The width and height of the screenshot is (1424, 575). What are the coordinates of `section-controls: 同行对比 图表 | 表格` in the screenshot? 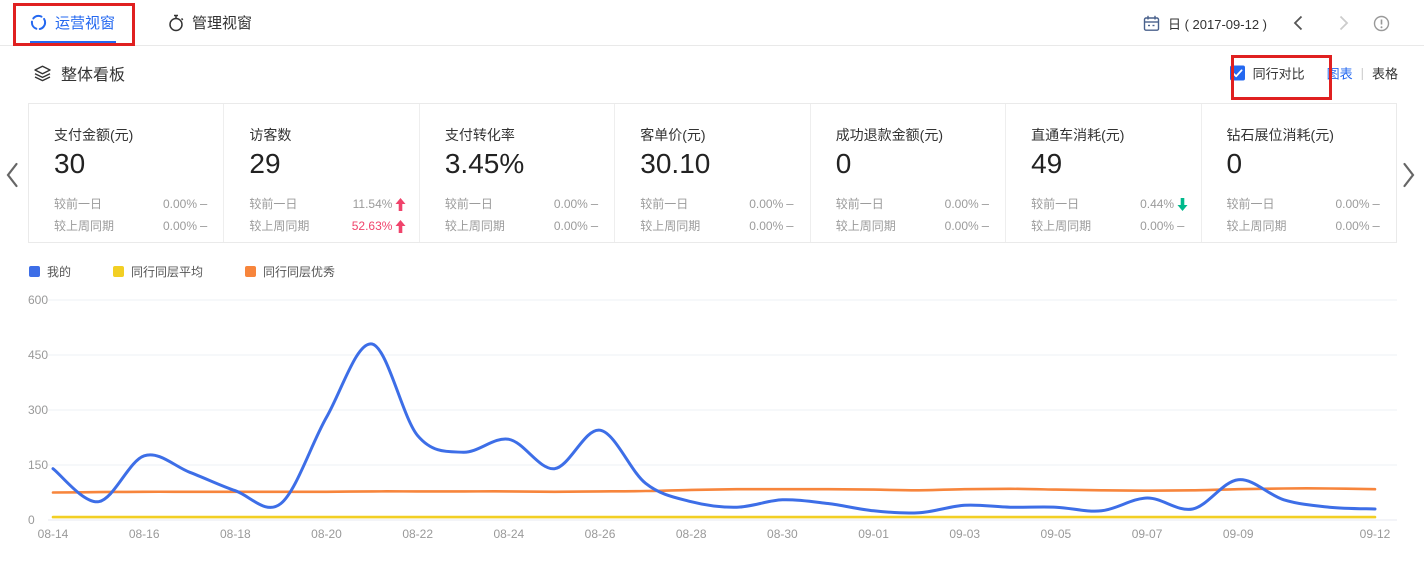 It's located at (1313, 73).